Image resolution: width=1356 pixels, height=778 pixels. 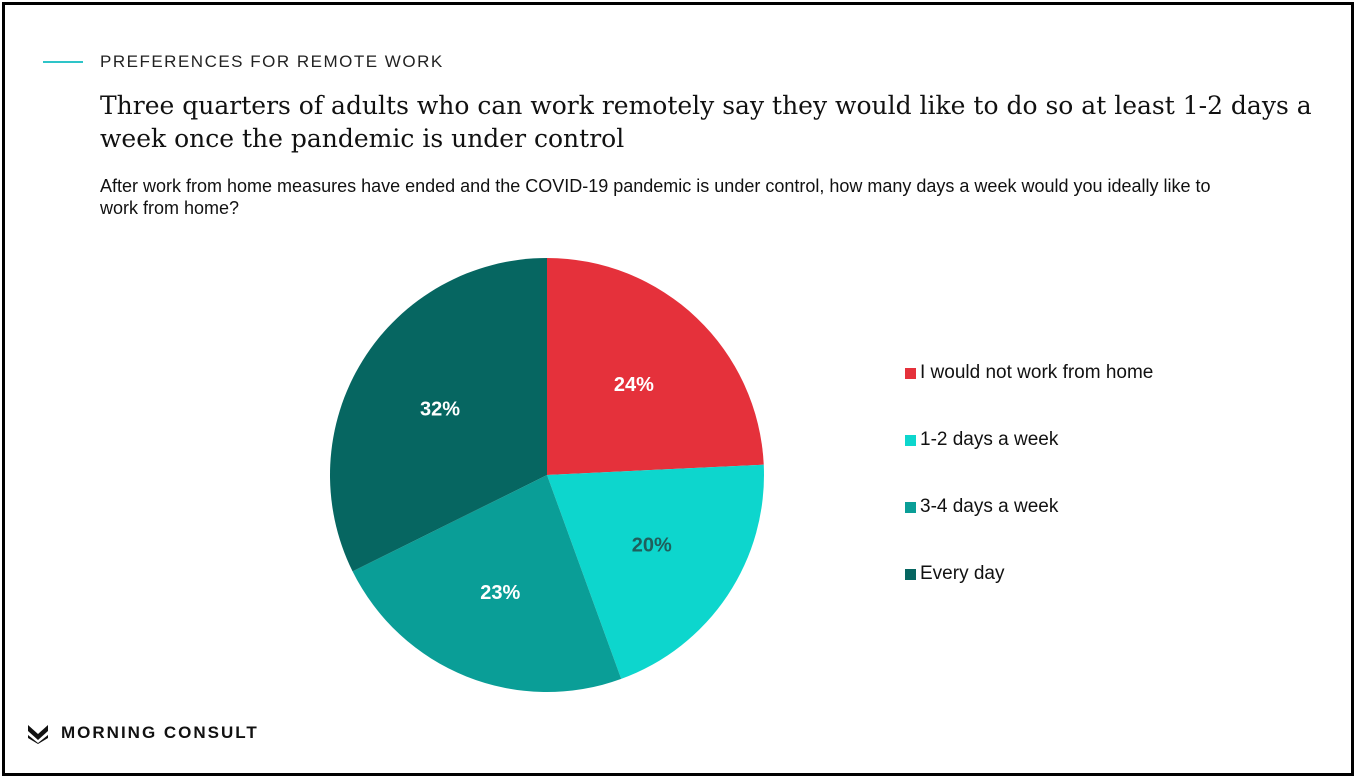 I want to click on legend-item-1-2-days: 1-2 days a week, so click(x=1029, y=462).